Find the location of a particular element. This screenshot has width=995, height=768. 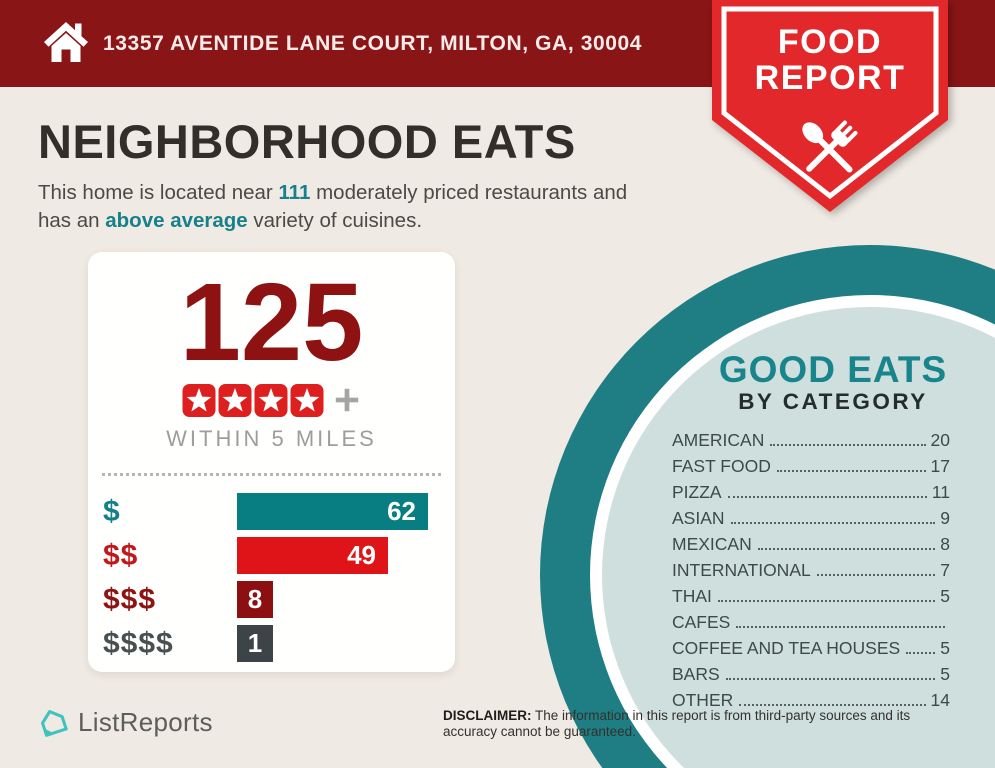

category-label: MEXICAN is located at coordinates (712, 544).